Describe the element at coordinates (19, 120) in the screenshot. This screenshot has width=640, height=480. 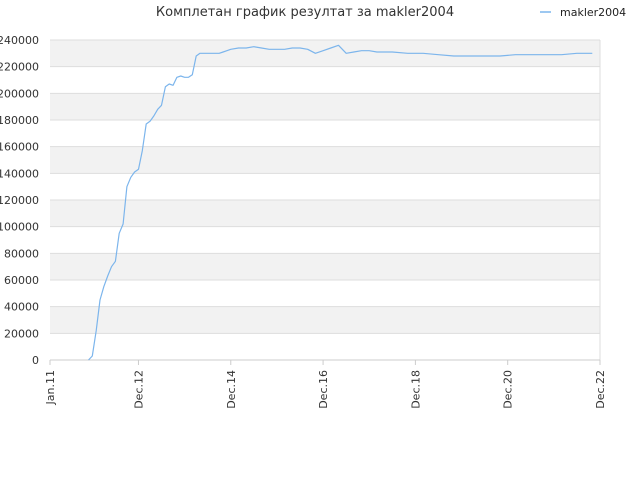
I see `y-tick-label: 180000` at that location.